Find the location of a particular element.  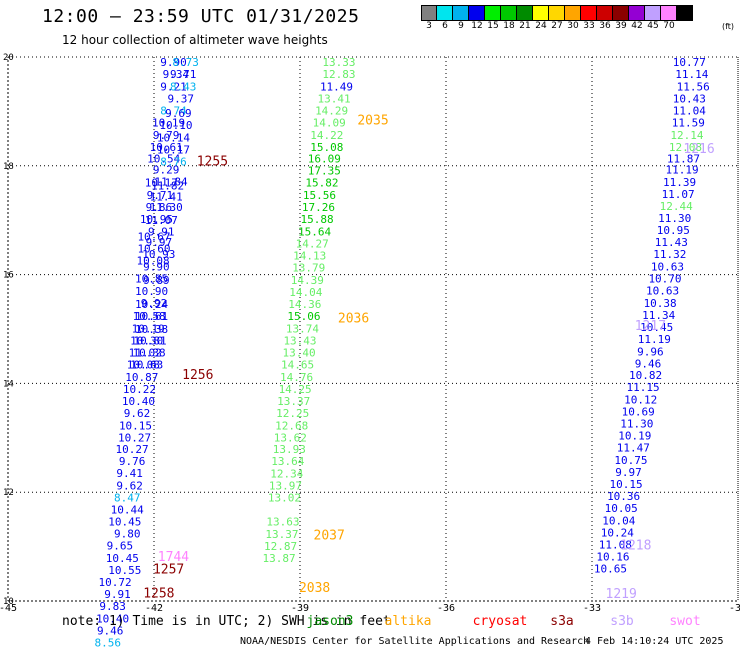

swh-value-label: 9.80 is located at coordinates (127, 534).